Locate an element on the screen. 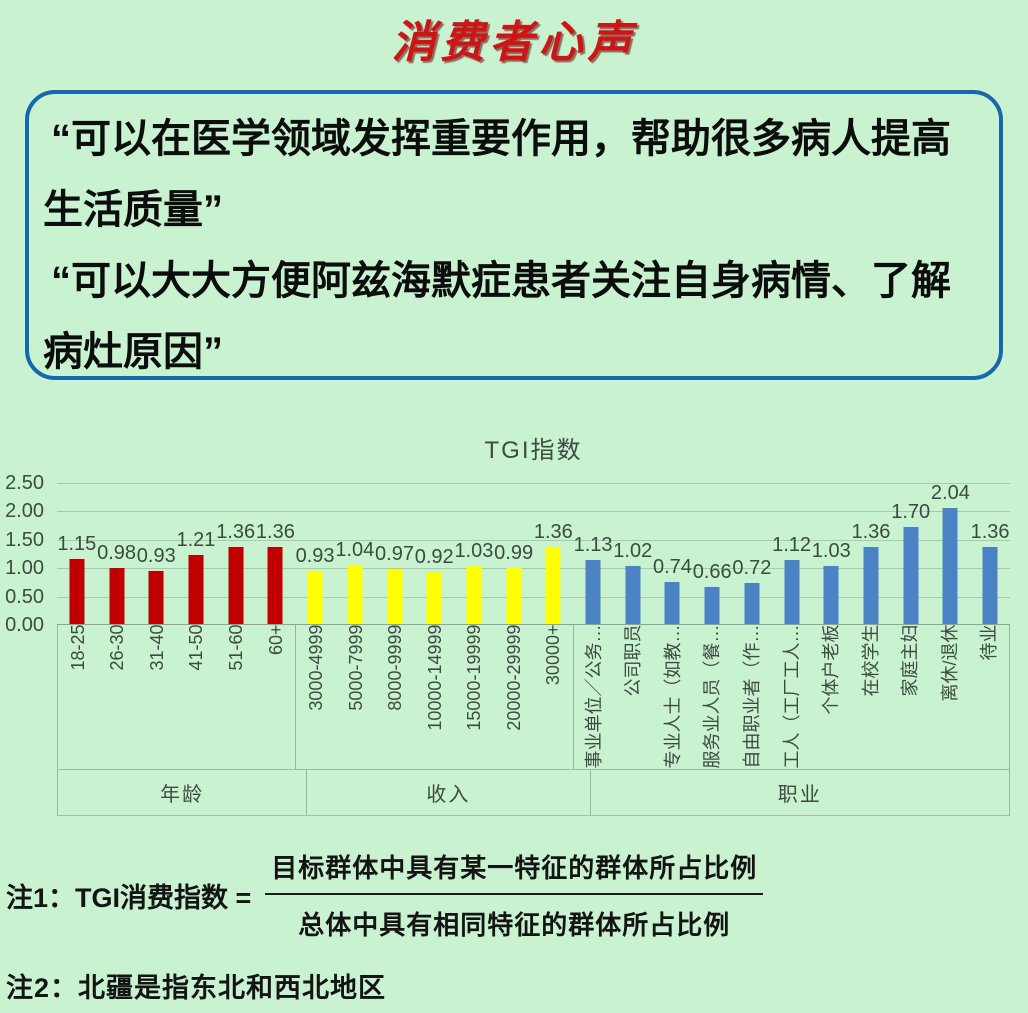  bar-slot: 0.99 is located at coordinates (514, 553).